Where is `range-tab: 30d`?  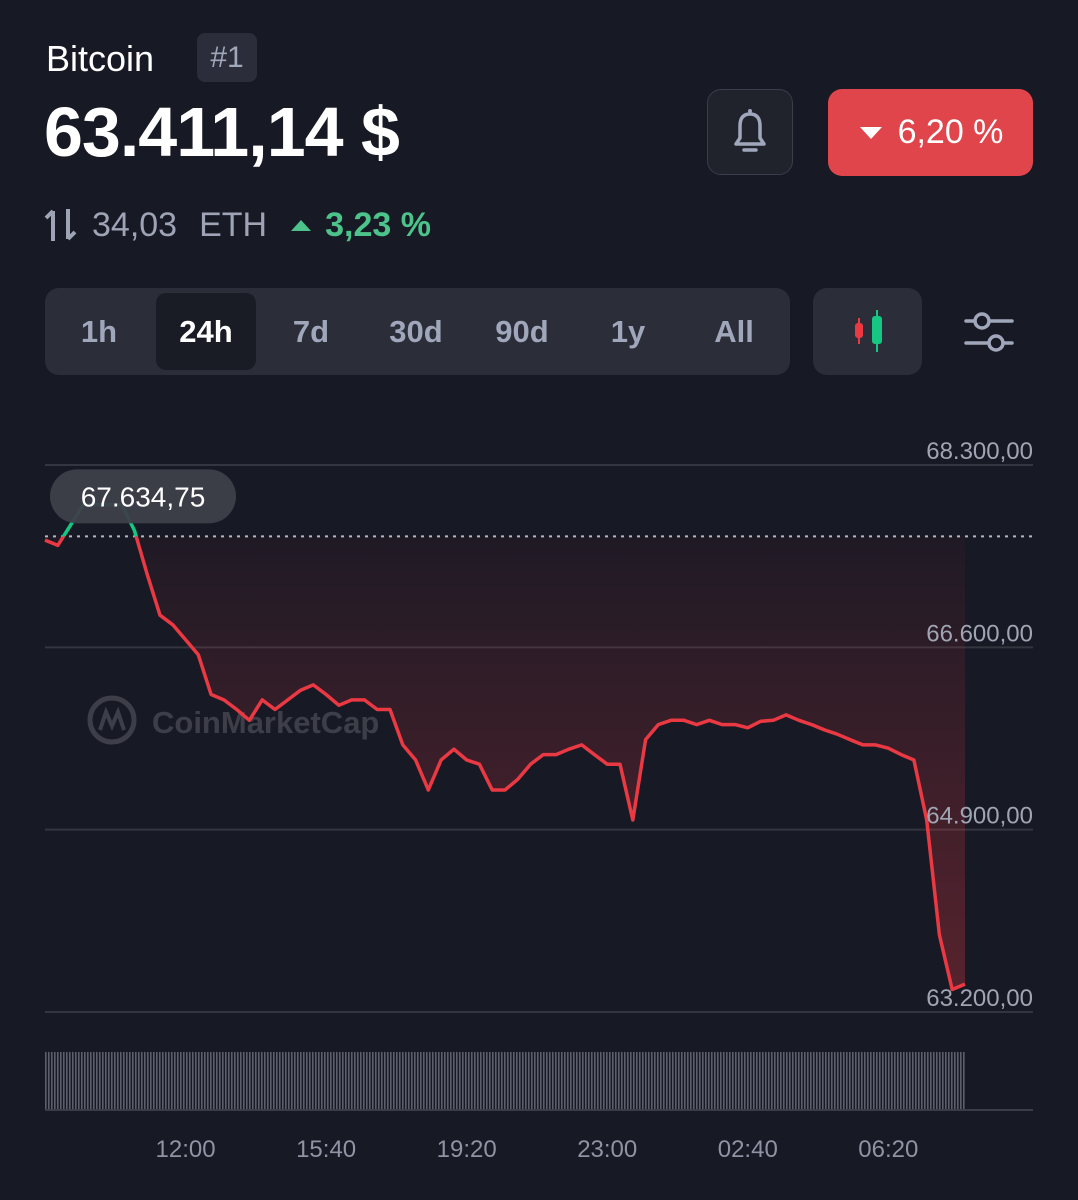 range-tab: 30d is located at coordinates (416, 331).